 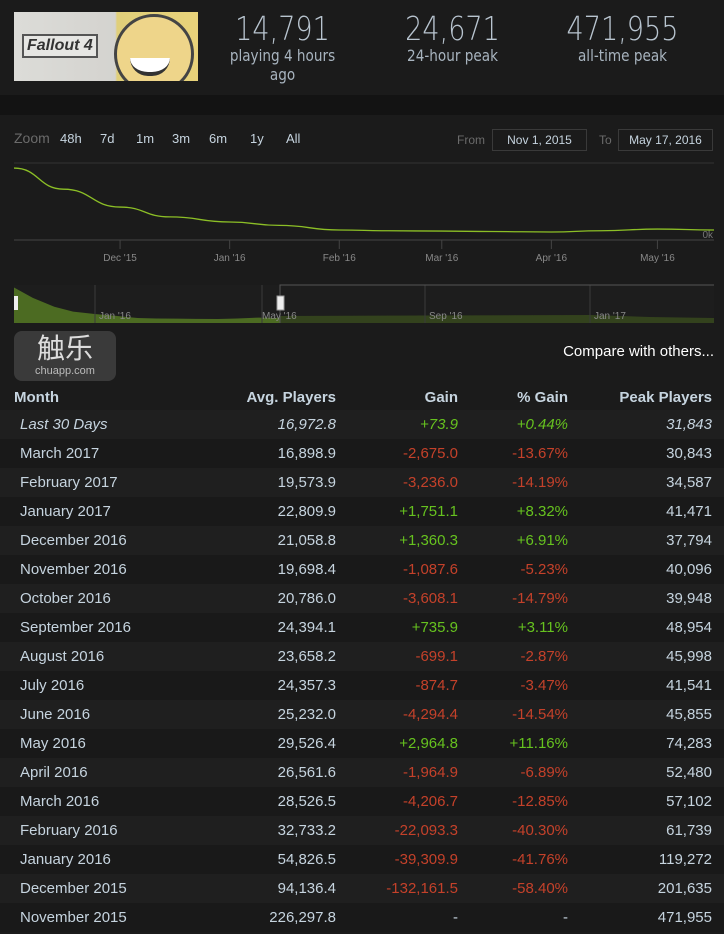 What do you see at coordinates (261, 714) in the screenshot?
I see `cell-avg-players: 25,232.0` at bounding box center [261, 714].